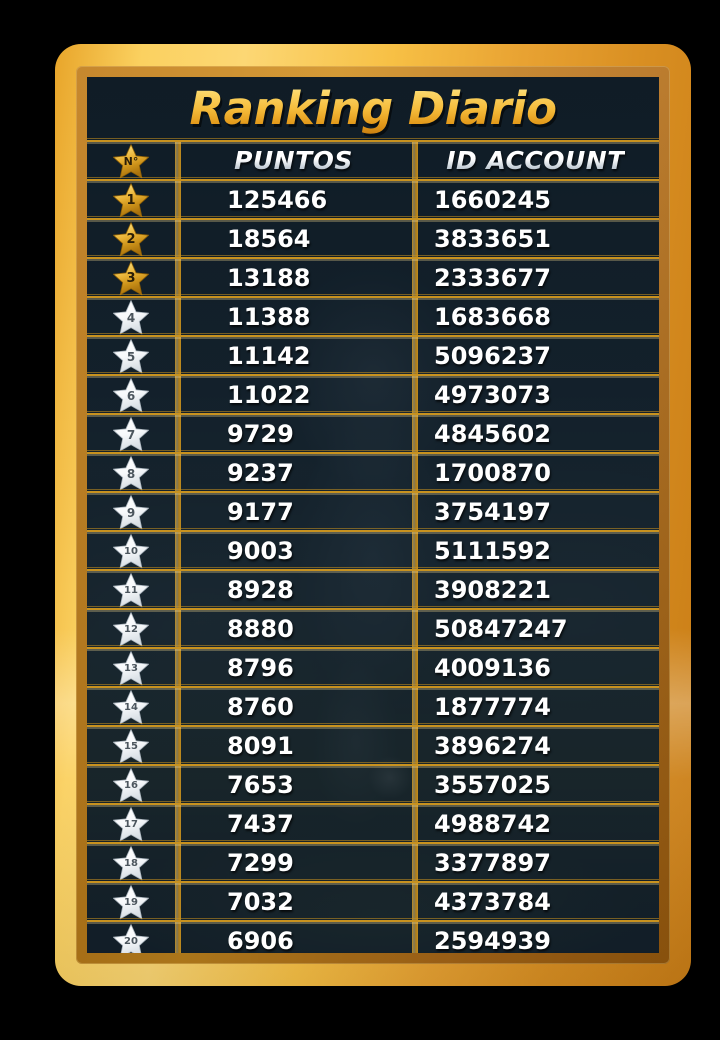  Describe the element at coordinates (373, 392) in the screenshot. I see `table-row: 6 11022 4973073` at that location.